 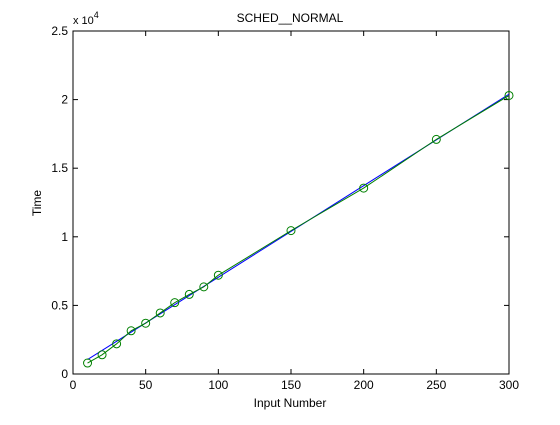 I want to click on x-tick-label: 300, so click(x=509, y=385).